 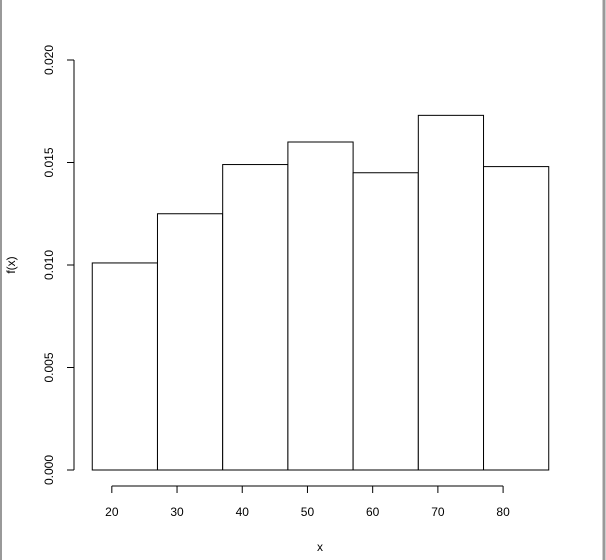 What do you see at coordinates (243, 512) in the screenshot?
I see `x-tick-label: 40` at bounding box center [243, 512].